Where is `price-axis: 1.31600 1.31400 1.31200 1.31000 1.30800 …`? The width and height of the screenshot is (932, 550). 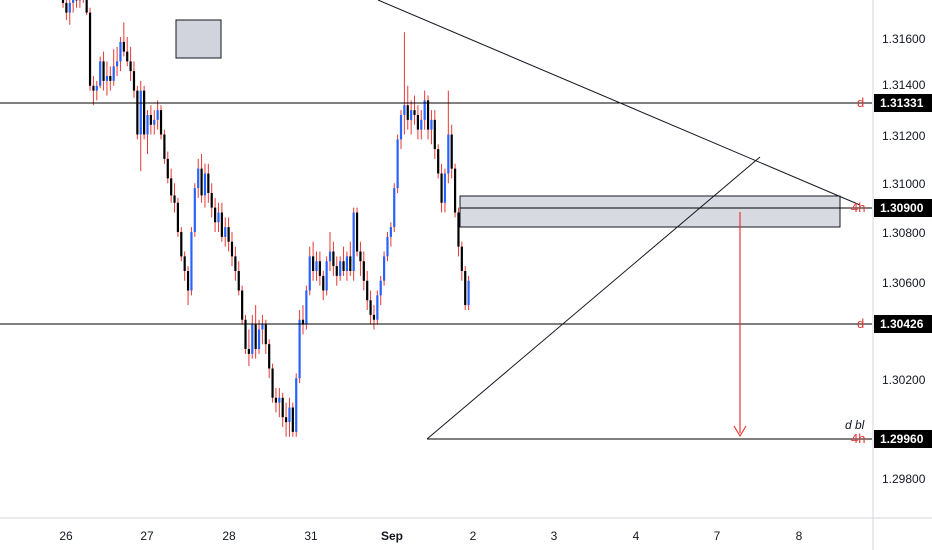
price-axis: 1.31600 1.31400 1.31200 1.31000 1.30800 … is located at coordinates (902, 275).